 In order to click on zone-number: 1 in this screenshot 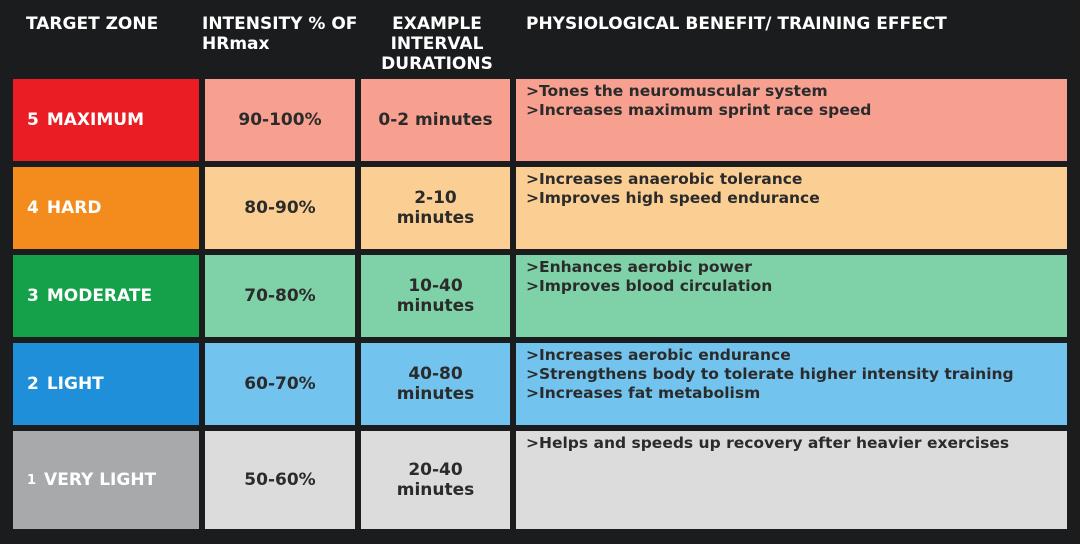, I will do `click(32, 480)`.